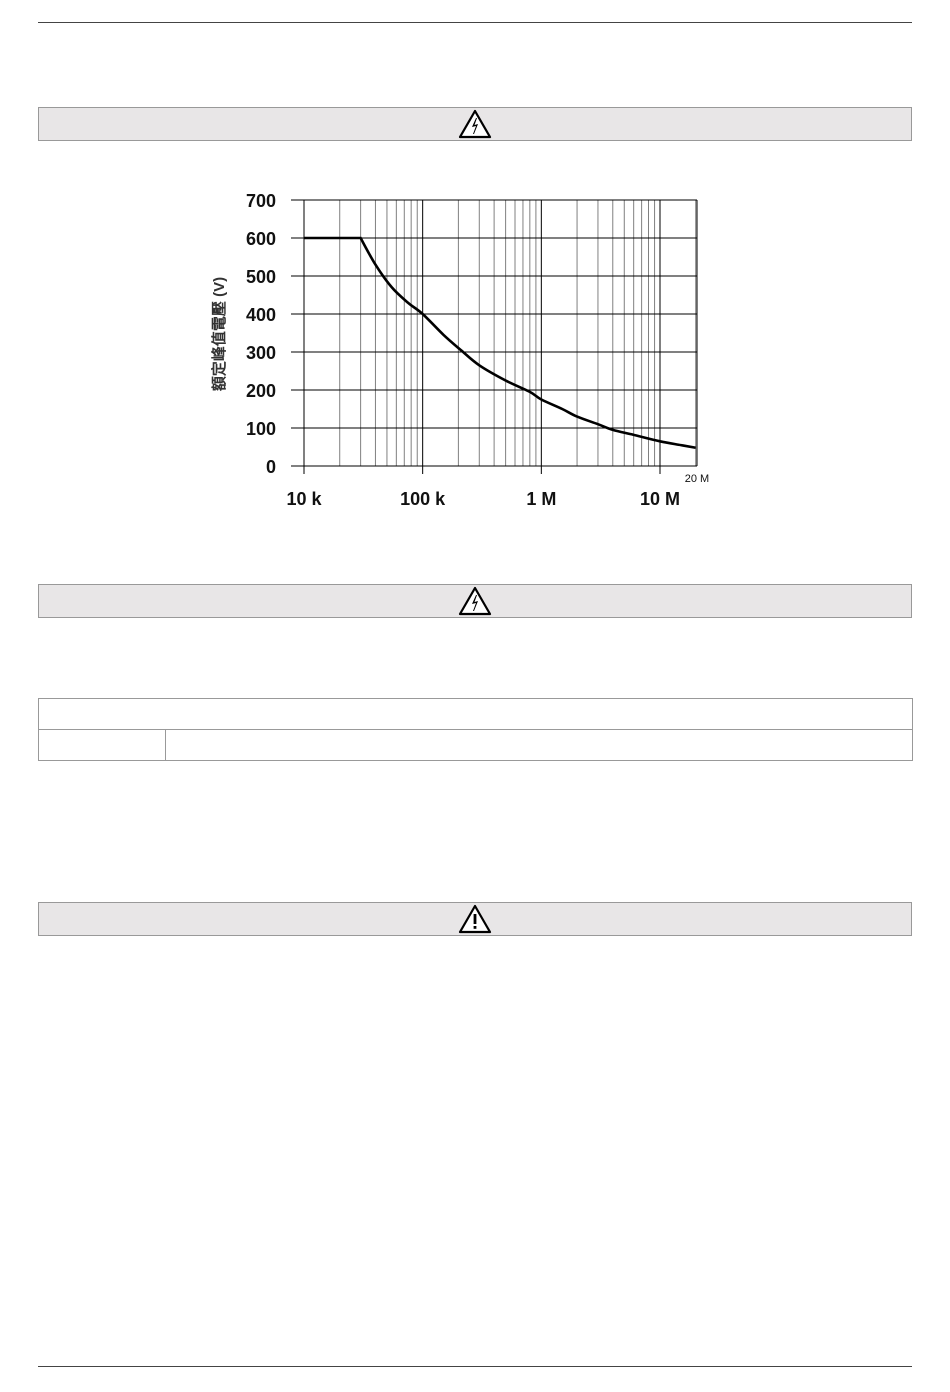 The height and width of the screenshot is (1392, 950). I want to click on info-table, so click(475, 729).